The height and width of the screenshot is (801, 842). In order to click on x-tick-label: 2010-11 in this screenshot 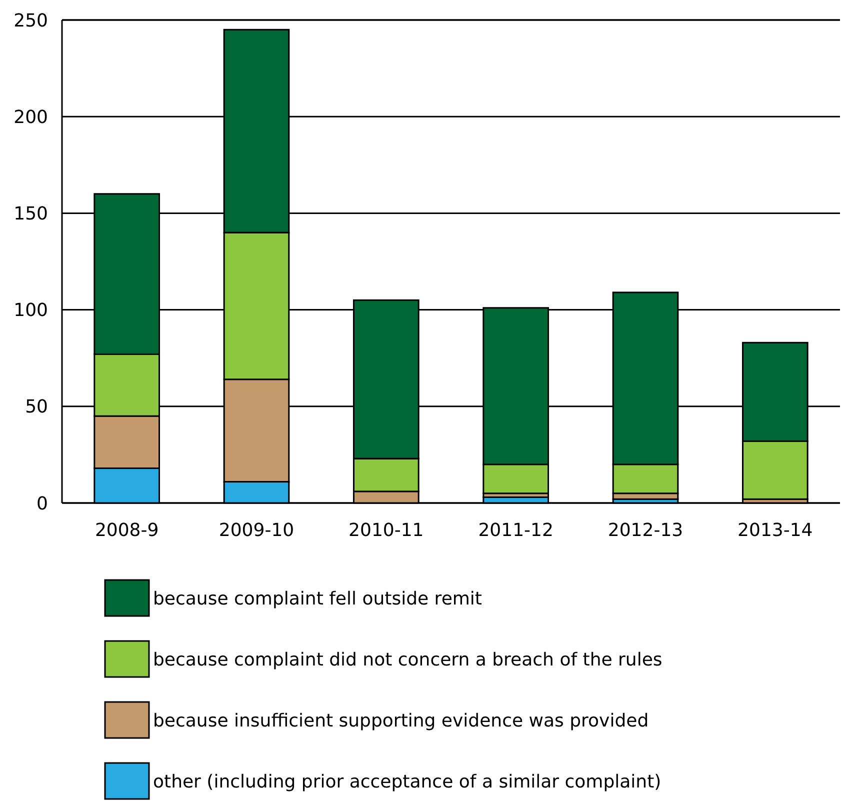, I will do `click(386, 530)`.